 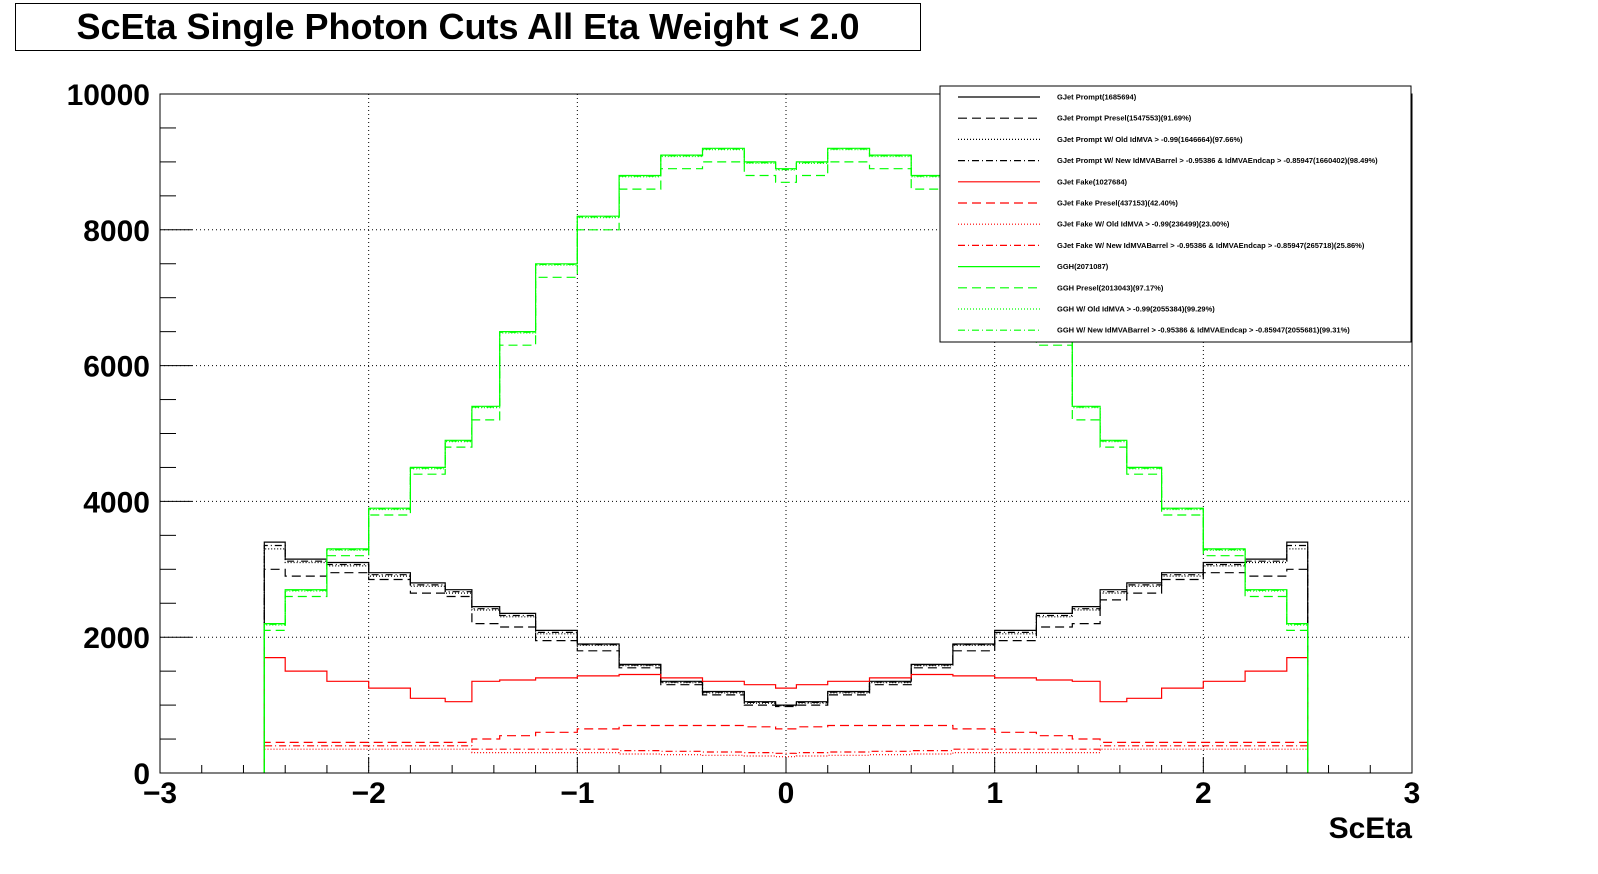 What do you see at coordinates (994, 793) in the screenshot?
I see `x-tick-label: 1` at bounding box center [994, 793].